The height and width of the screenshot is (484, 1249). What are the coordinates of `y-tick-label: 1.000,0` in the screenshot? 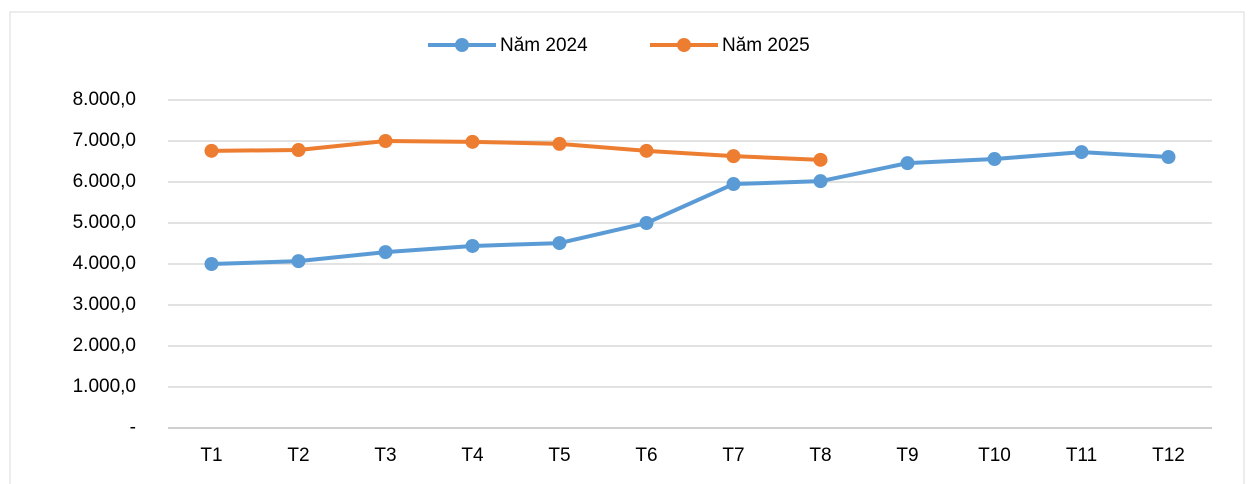 It's located at (104, 386).